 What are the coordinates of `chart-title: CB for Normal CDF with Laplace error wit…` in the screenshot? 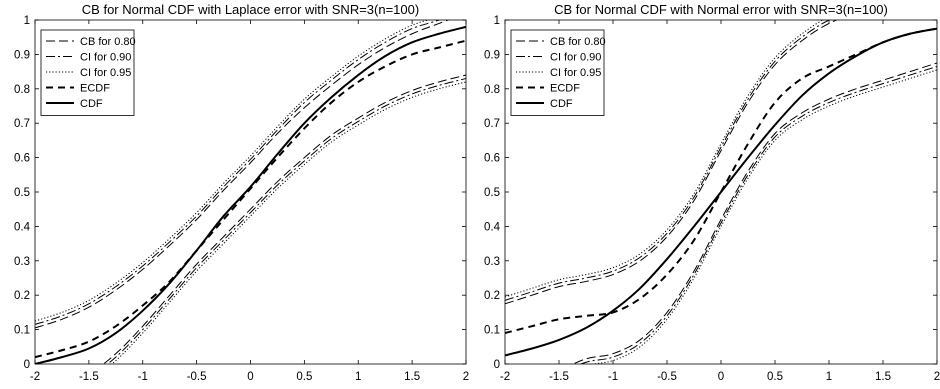 It's located at (250, 9).